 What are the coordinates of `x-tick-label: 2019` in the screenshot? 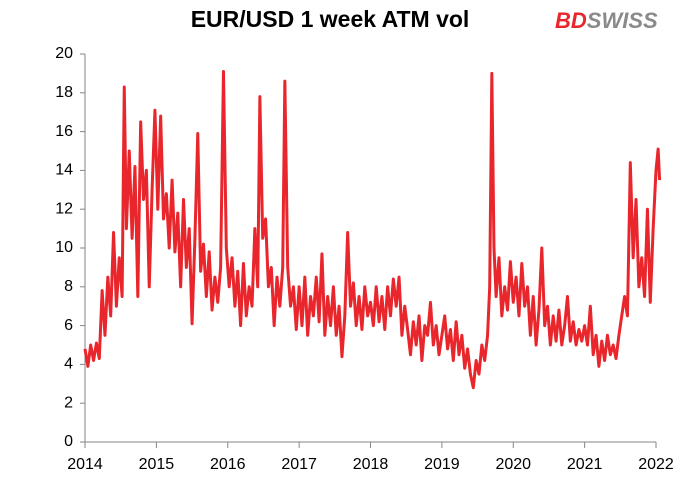 It's located at (442, 464).